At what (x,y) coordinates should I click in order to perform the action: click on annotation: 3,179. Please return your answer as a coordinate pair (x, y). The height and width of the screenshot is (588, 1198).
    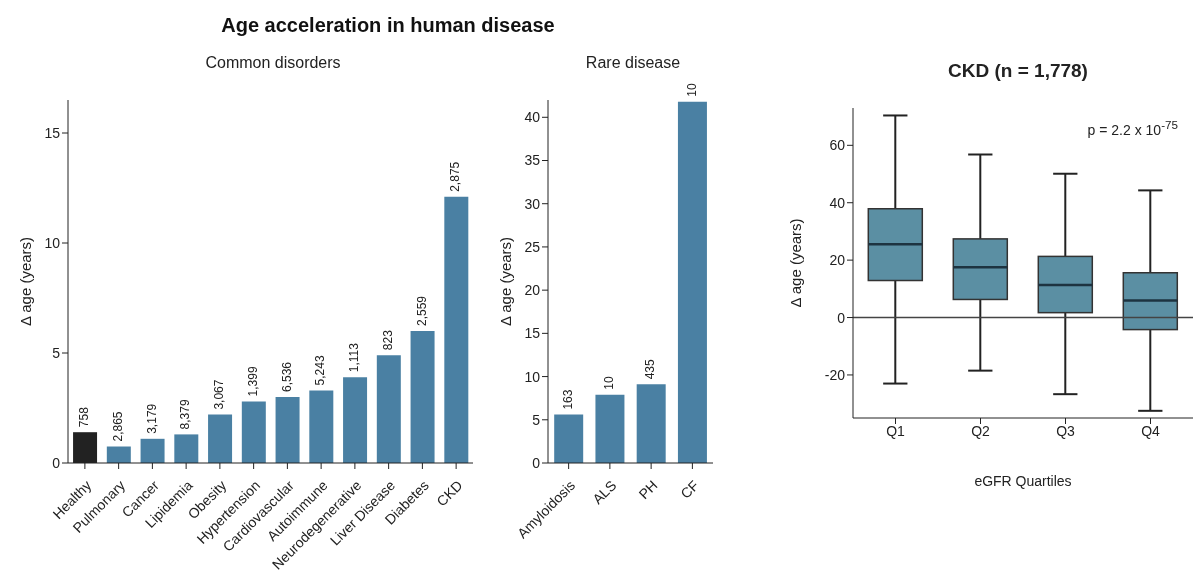
    Looking at the image, I should click on (151, 418).